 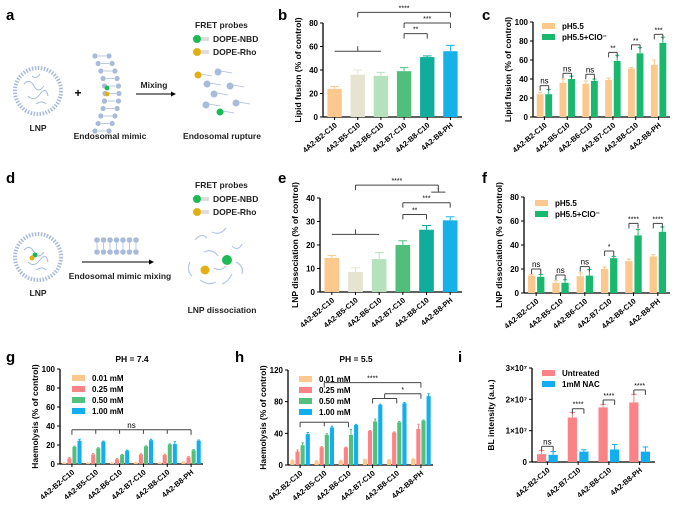 I want to click on y-tick-label: 30, so click(x=310, y=222).